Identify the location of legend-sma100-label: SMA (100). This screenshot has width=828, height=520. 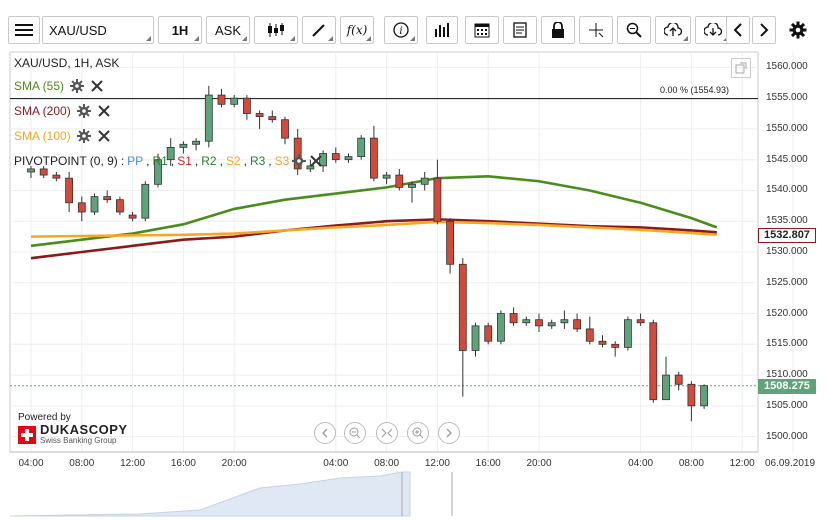
(42, 136).